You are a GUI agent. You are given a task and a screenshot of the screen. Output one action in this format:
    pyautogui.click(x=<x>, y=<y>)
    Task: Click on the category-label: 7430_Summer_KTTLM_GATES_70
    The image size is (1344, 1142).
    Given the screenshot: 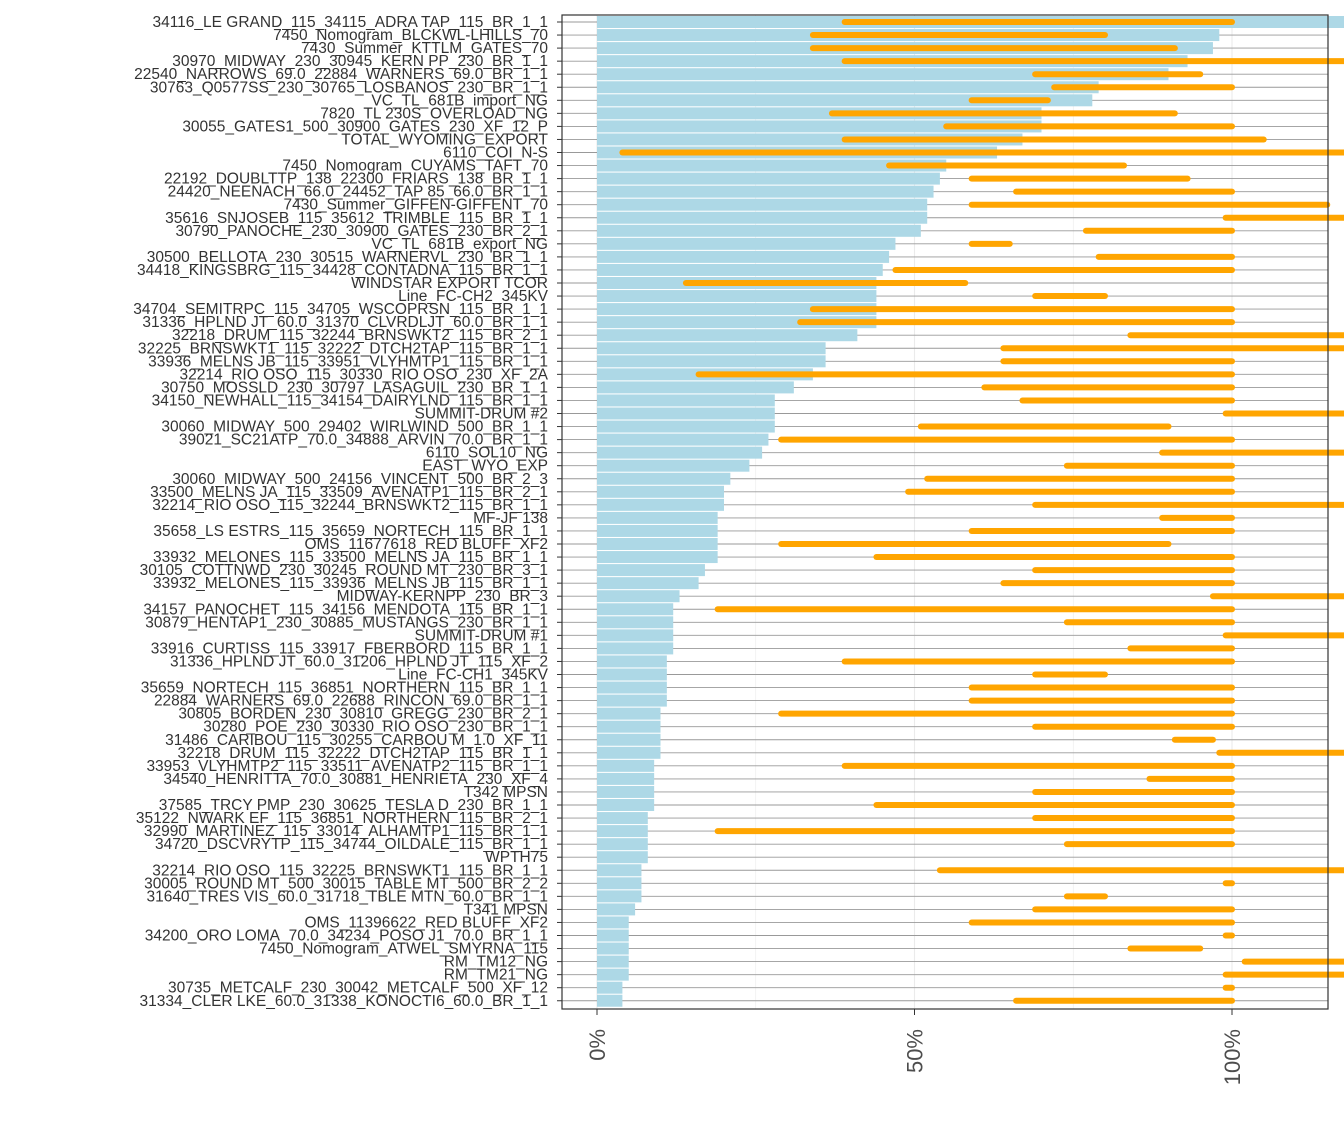 What is the action you would take?
    pyautogui.click(x=424, y=48)
    